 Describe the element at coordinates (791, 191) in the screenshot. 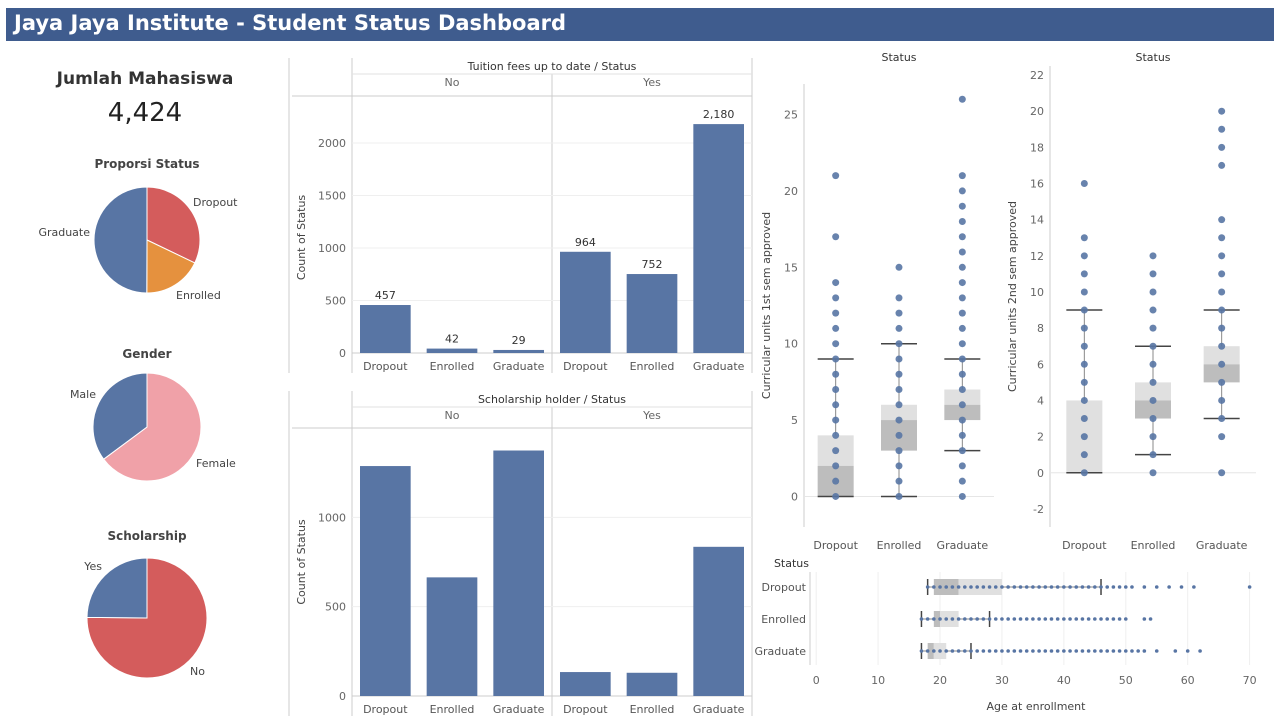

I see `box-ytick-units1: 20` at that location.